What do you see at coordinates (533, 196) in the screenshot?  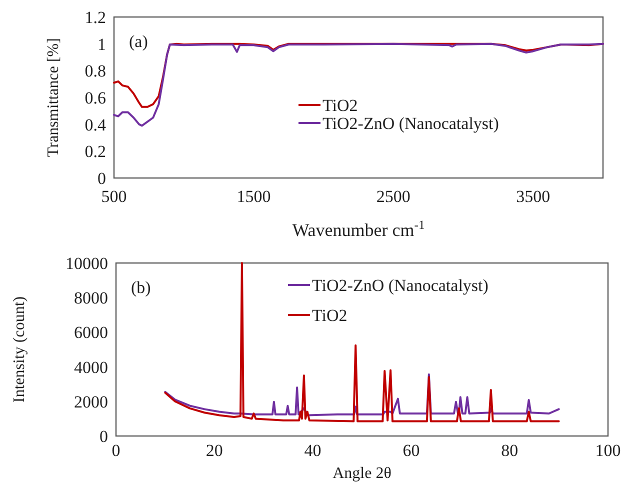 I see `x-tick-label: 3500` at bounding box center [533, 196].